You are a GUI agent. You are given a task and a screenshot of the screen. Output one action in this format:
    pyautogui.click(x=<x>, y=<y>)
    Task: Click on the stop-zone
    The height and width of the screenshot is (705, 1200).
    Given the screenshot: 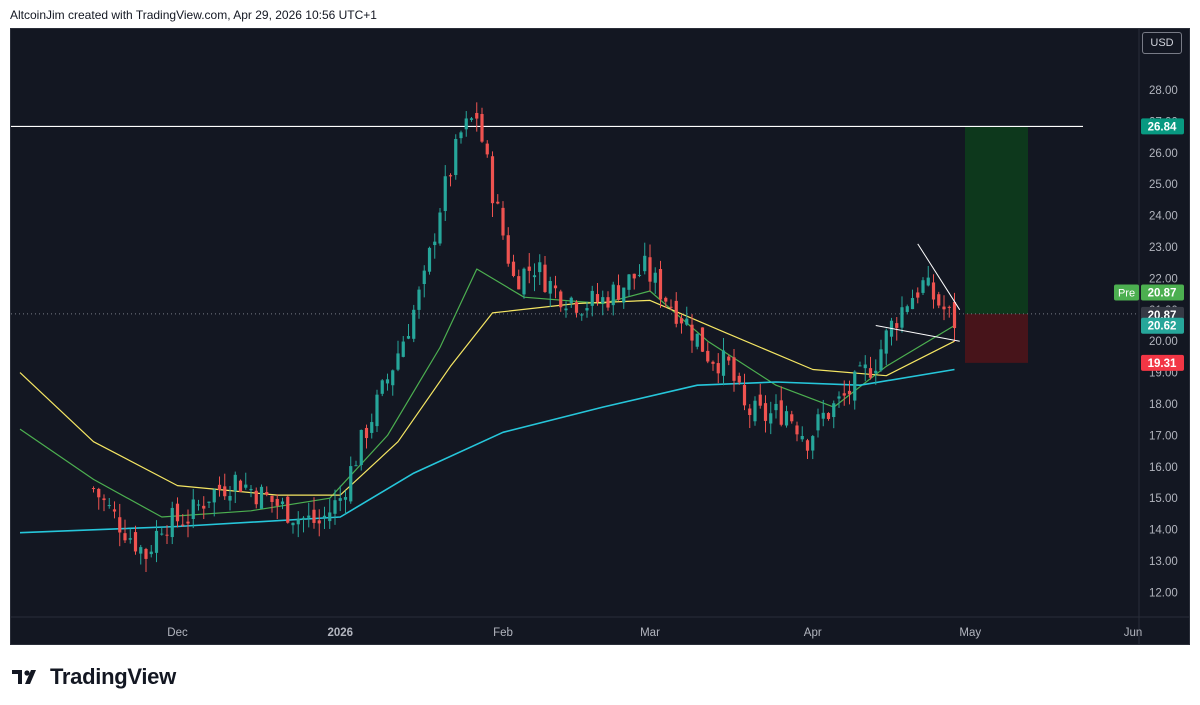 What is the action you would take?
    pyautogui.click(x=996, y=338)
    